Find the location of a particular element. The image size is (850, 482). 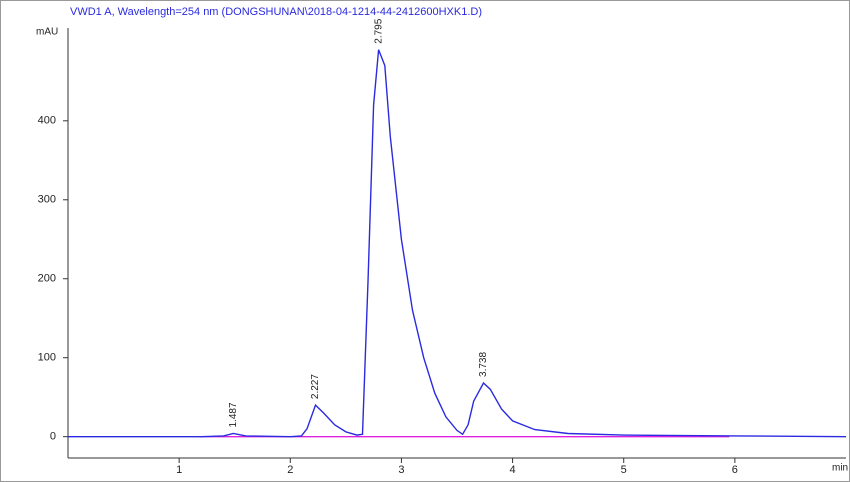

y-tick-label: 0 is located at coordinates (53, 437).